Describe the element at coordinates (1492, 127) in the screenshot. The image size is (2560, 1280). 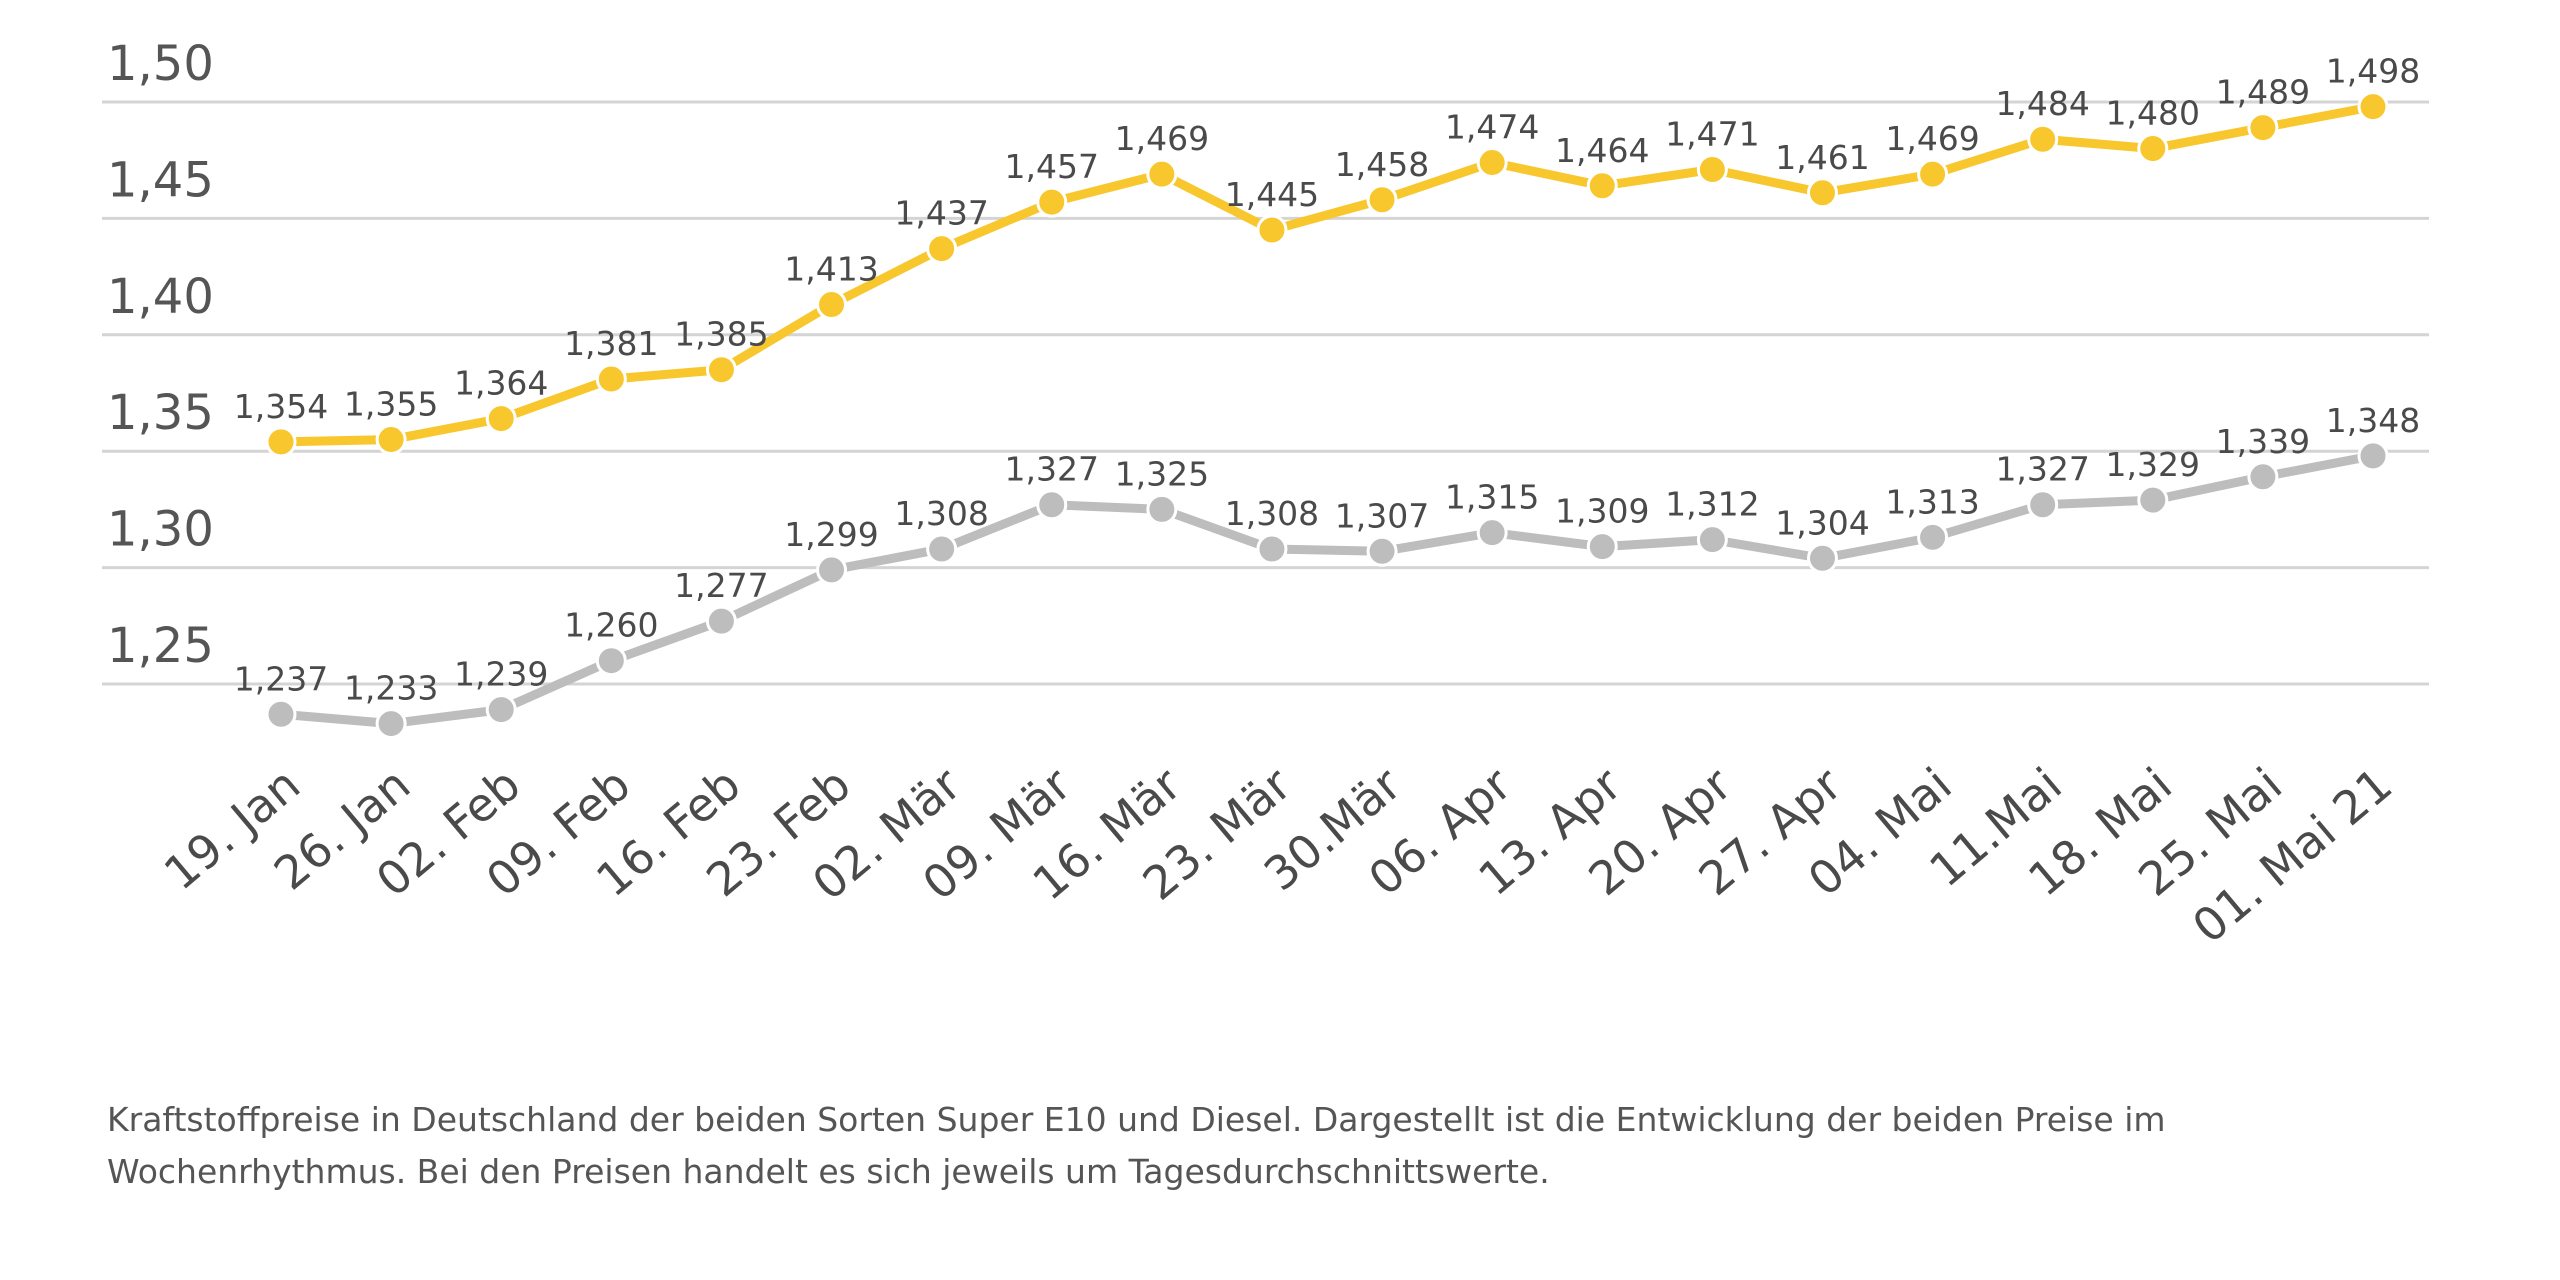
I see `data-label: 1,474` at that location.